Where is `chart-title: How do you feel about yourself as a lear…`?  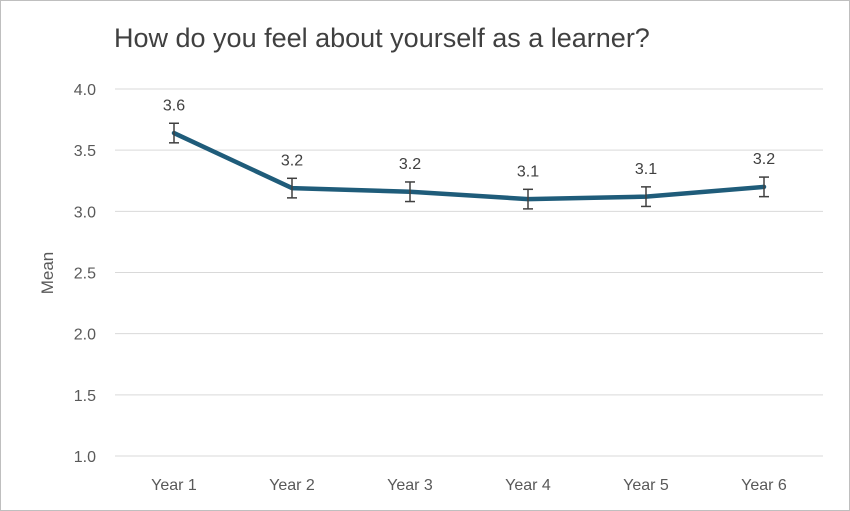
chart-title: How do you feel about yourself as a lear… is located at coordinates (382, 38).